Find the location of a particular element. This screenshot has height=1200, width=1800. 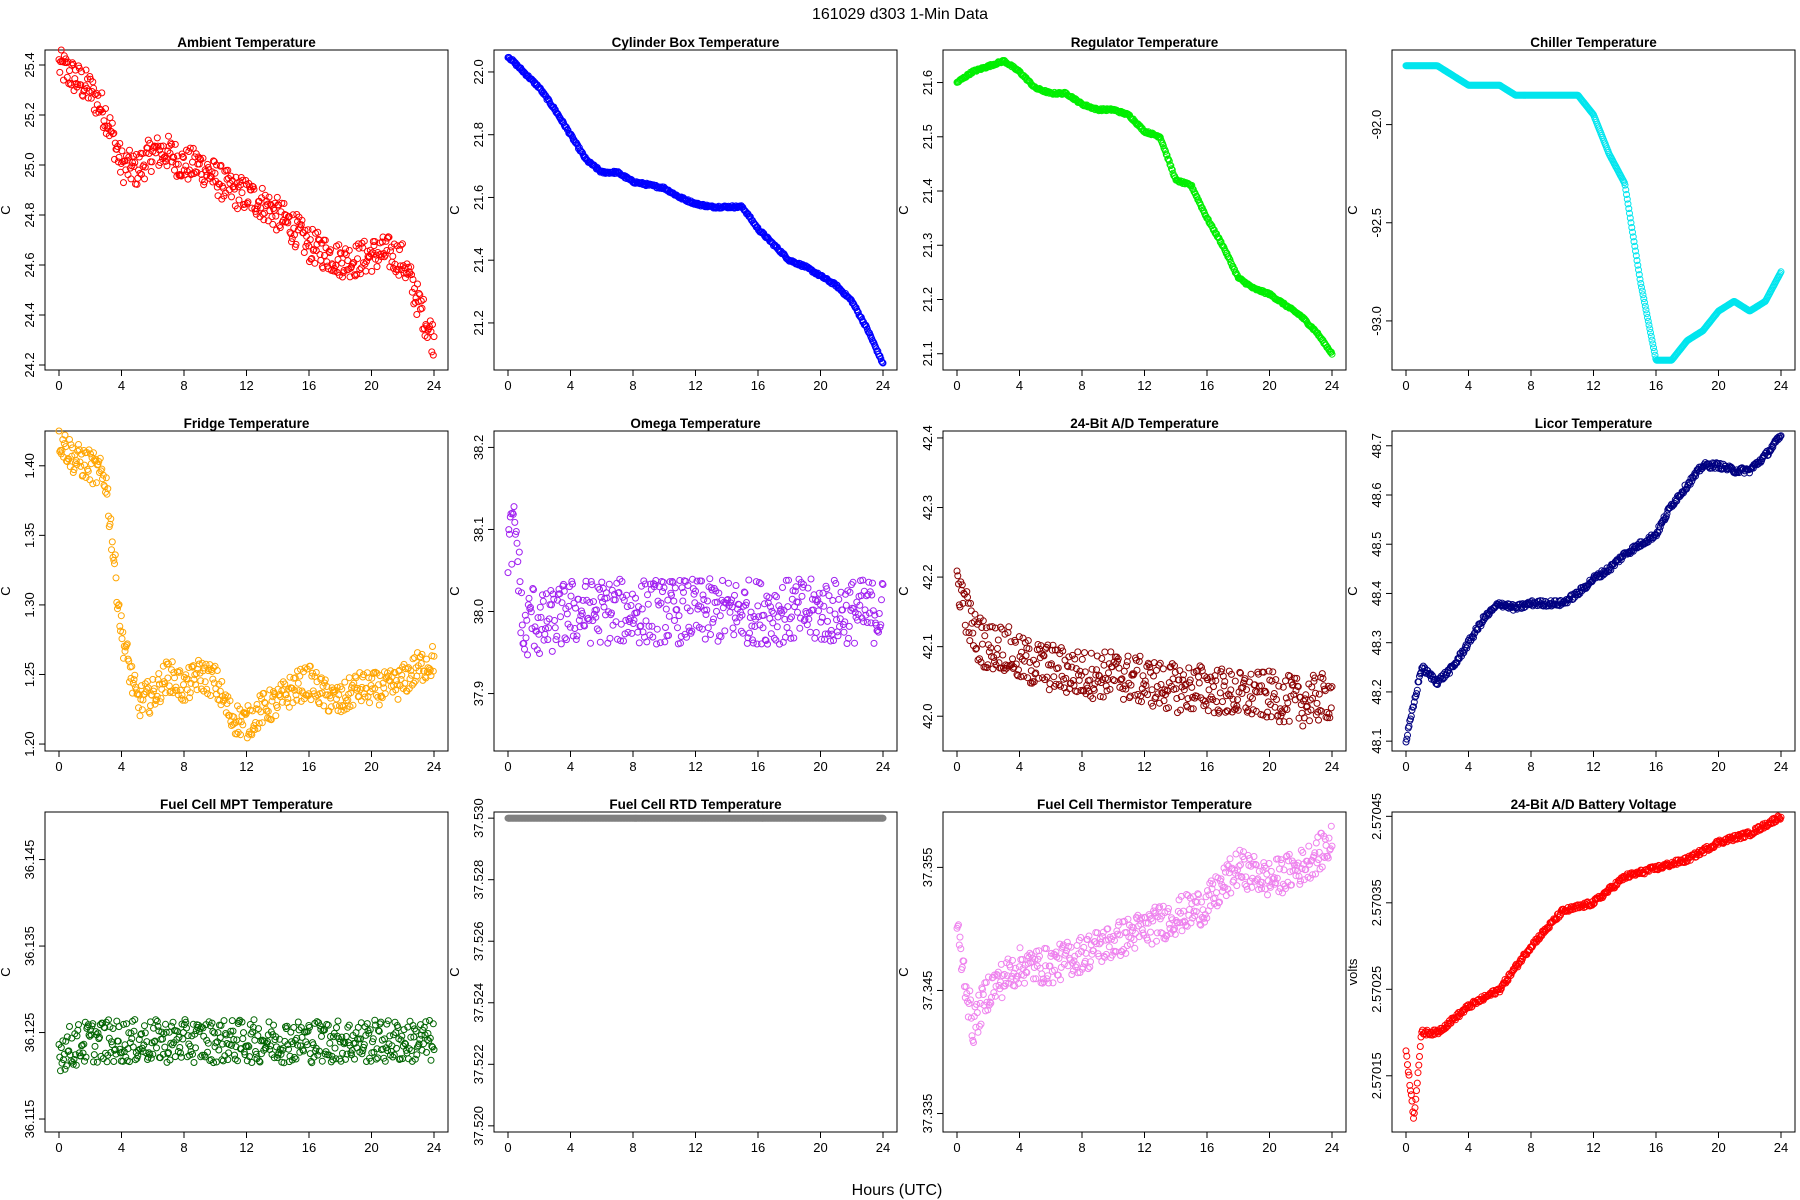

y-tick-label: 21.2 is located at coordinates (478, 322).